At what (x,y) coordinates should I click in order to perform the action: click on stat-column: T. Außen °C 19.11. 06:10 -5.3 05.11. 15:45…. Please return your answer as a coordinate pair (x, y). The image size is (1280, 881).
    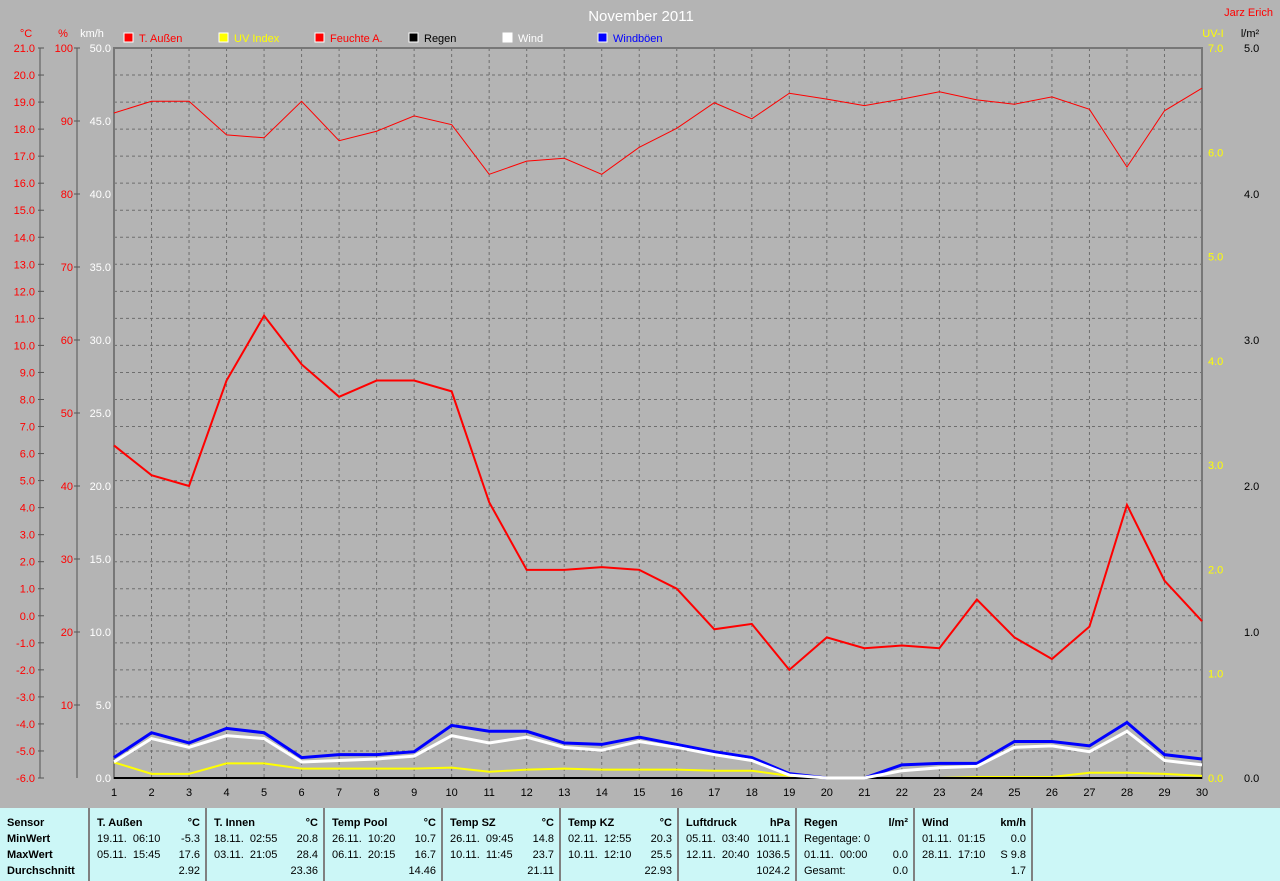
    Looking at the image, I should click on (148, 844).